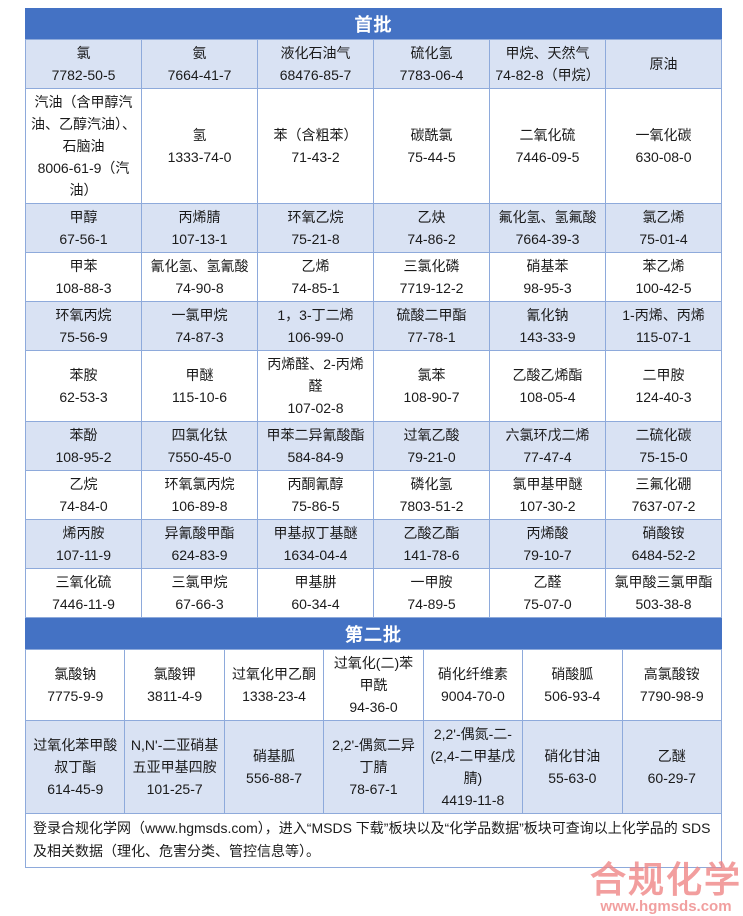 This screenshot has height=916, width=743. I want to click on chemical-cas-number: 115-07-1, so click(663, 337).